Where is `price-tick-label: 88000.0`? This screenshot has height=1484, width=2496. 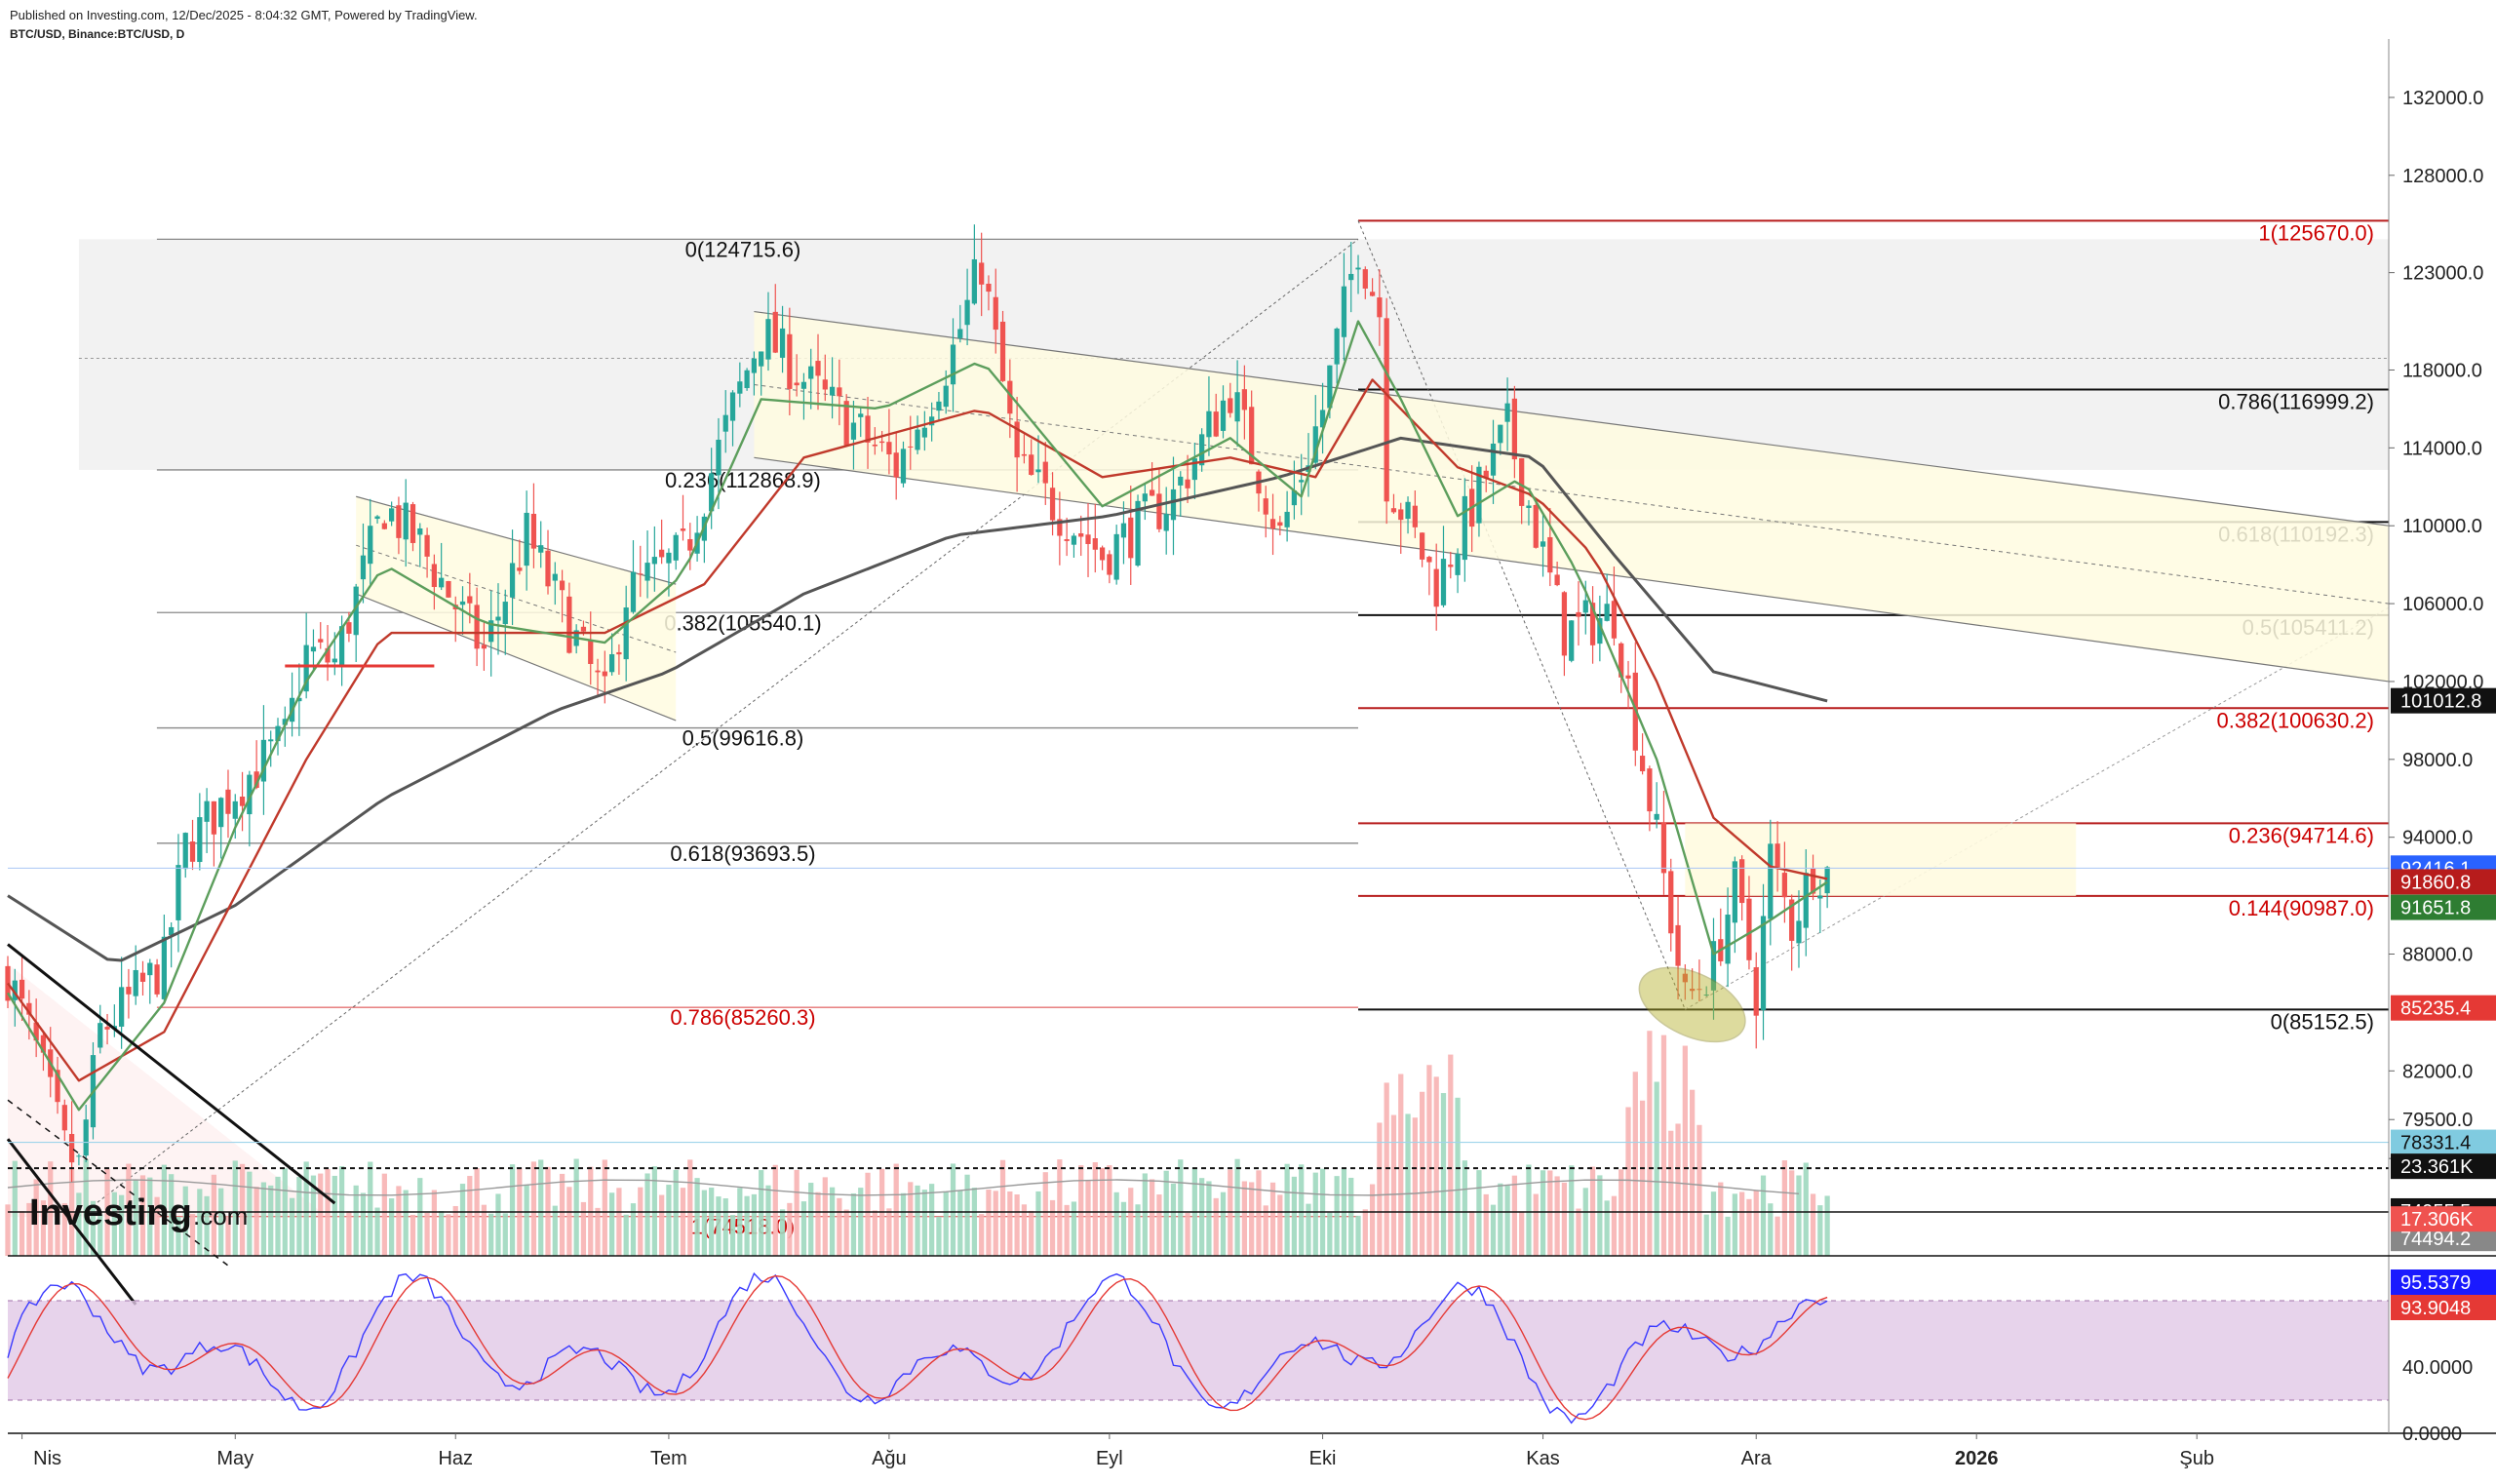 price-tick-label: 88000.0 is located at coordinates (2437, 955).